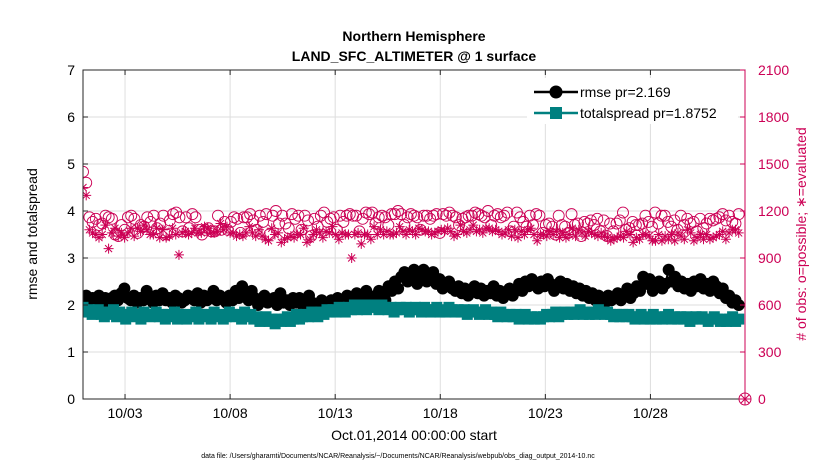 This screenshot has height=470, width=830. What do you see at coordinates (413, 36) in the screenshot?
I see `chart-title-line1: Northern Hemisphere` at bounding box center [413, 36].